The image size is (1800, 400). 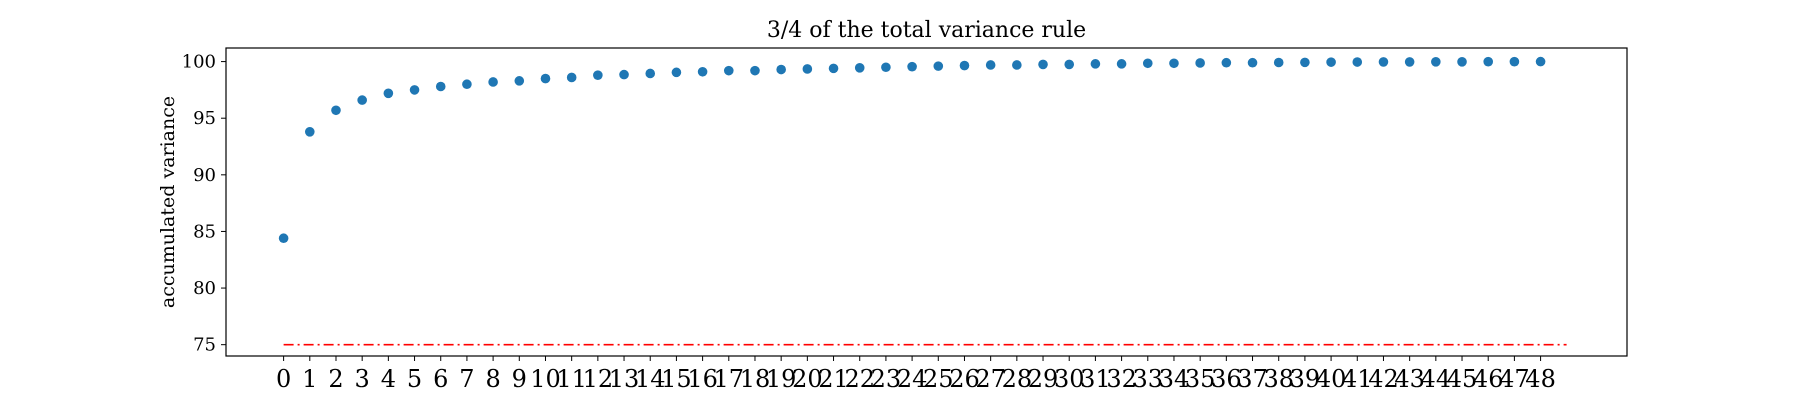 I want to click on x-tick-label: 6, so click(x=440, y=379).